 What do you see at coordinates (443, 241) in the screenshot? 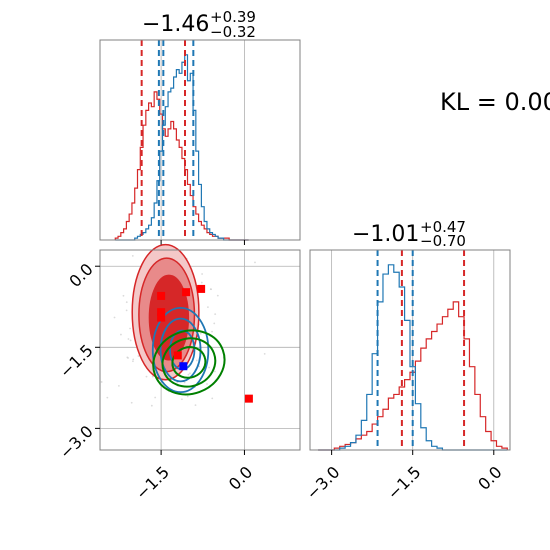
I see `marginal-2-title-lower: −0.70` at bounding box center [443, 241].